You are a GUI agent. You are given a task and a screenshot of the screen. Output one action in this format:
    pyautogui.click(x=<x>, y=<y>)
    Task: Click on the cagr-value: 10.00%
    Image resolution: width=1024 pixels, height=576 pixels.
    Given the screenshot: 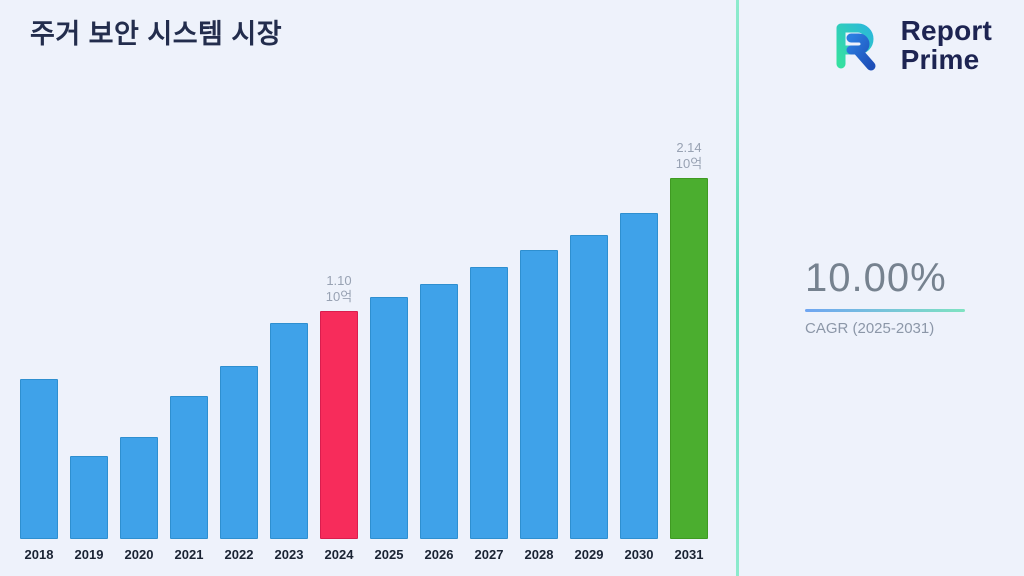 What is the action you would take?
    pyautogui.click(x=876, y=278)
    